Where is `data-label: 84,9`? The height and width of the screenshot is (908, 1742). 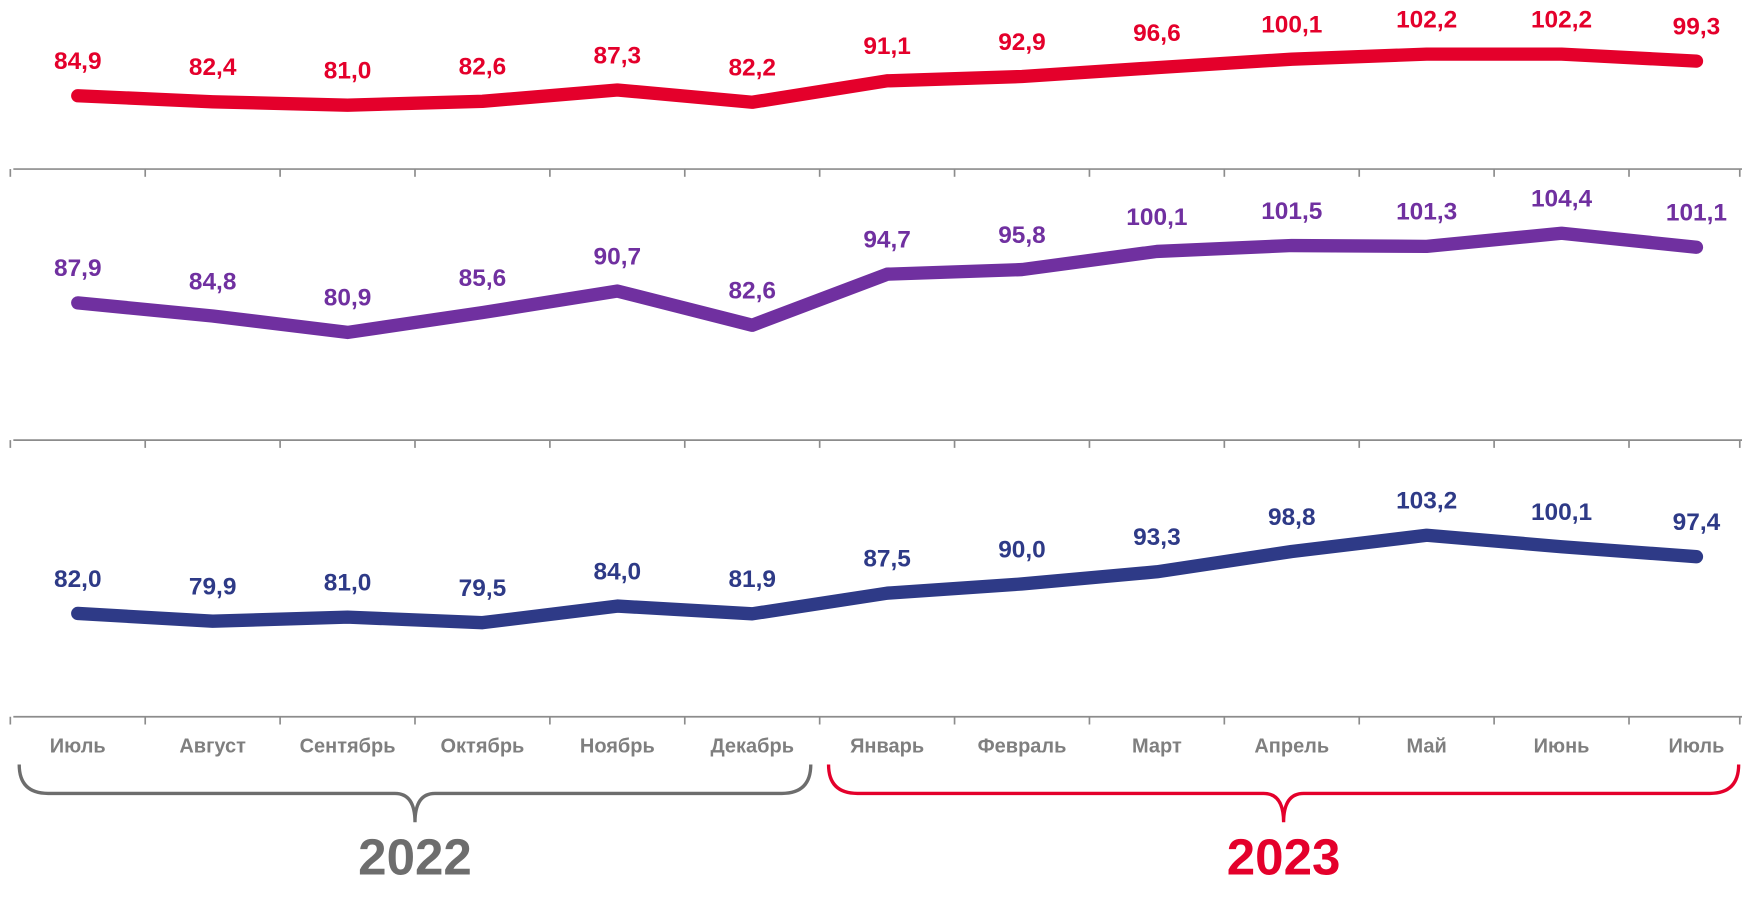 data-label: 84,9 is located at coordinates (78, 61).